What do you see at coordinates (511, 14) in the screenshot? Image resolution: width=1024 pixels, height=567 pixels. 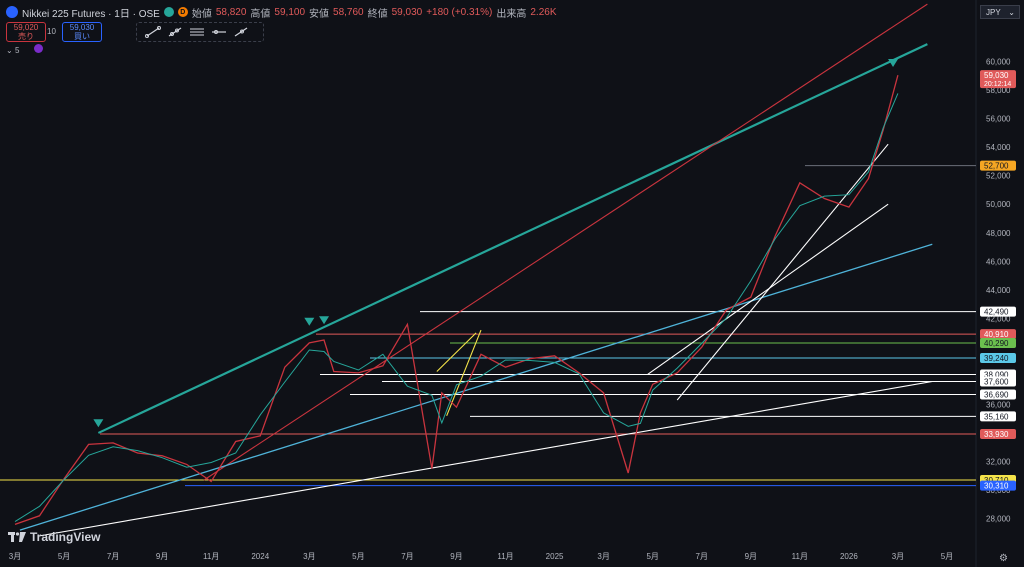 I see `volume-label: 出来高` at bounding box center [511, 14].